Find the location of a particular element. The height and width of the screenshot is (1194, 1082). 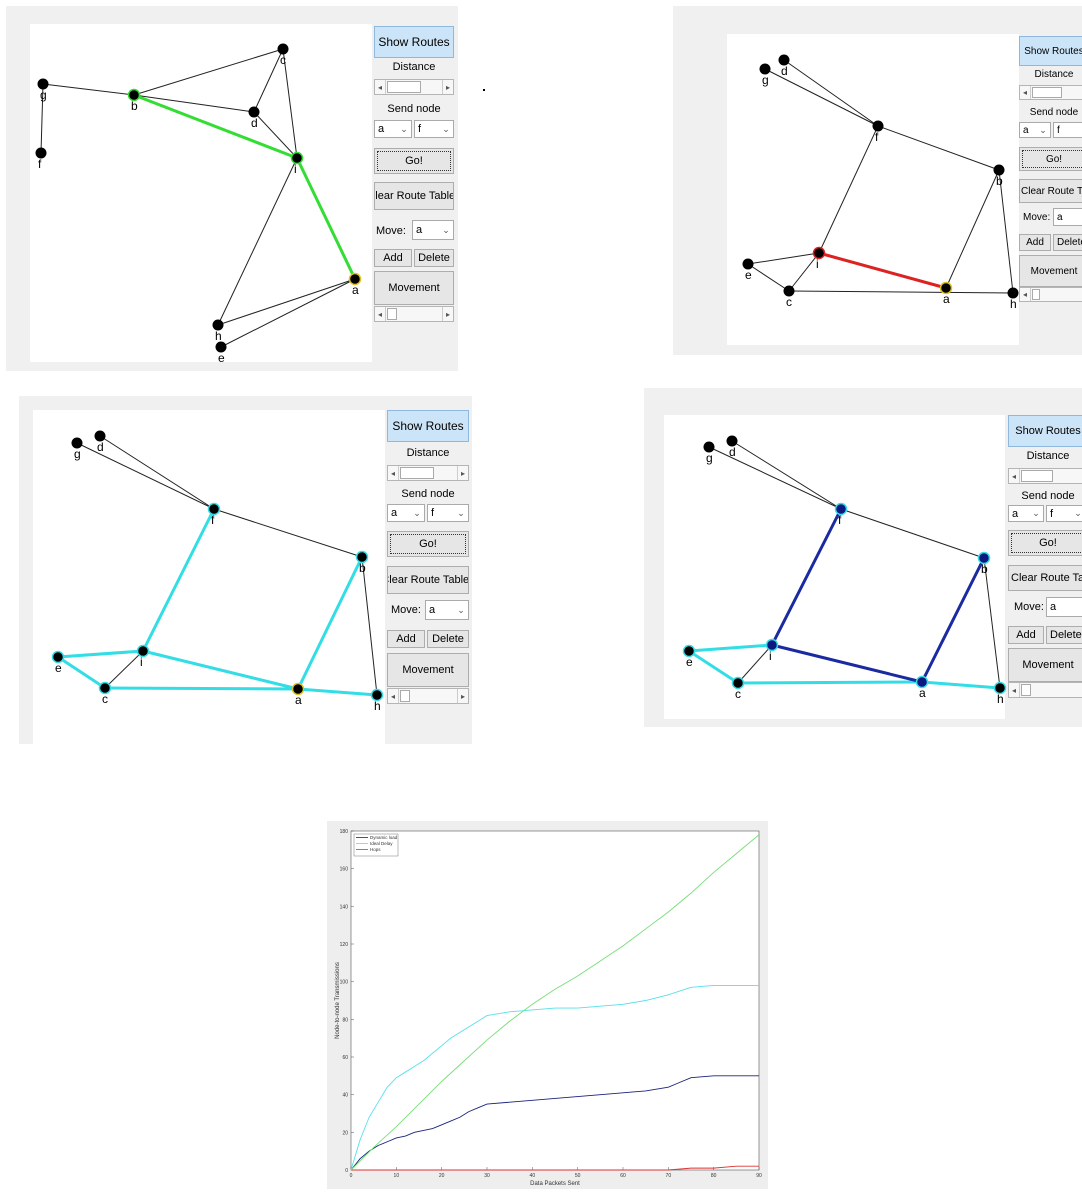

node-label-i: i is located at coordinates (141, 662).